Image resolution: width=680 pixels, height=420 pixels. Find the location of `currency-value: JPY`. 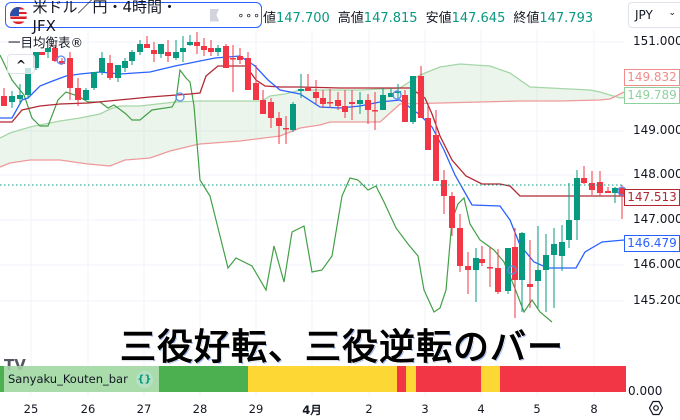

currency-value: JPY is located at coordinates (644, 15).